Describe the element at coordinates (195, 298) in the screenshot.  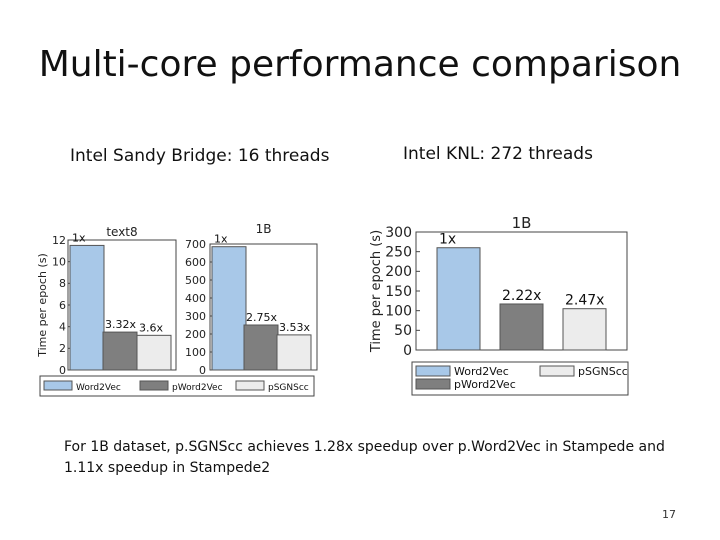
I see `y-tick-label: 400` at that location.